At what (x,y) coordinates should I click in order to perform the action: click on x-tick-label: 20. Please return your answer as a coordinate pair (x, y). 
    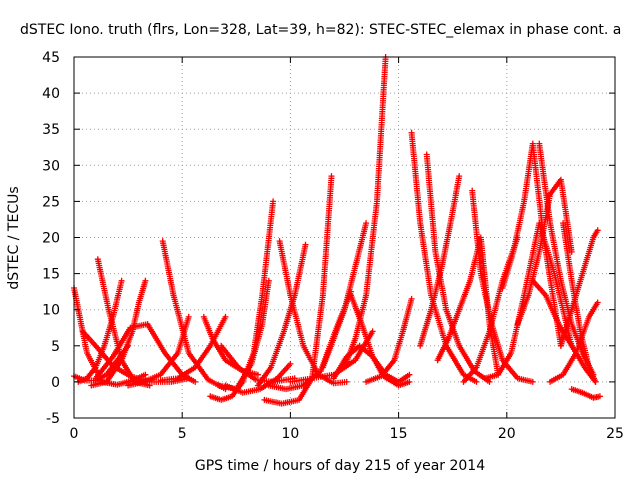
    Looking at the image, I should click on (507, 434).